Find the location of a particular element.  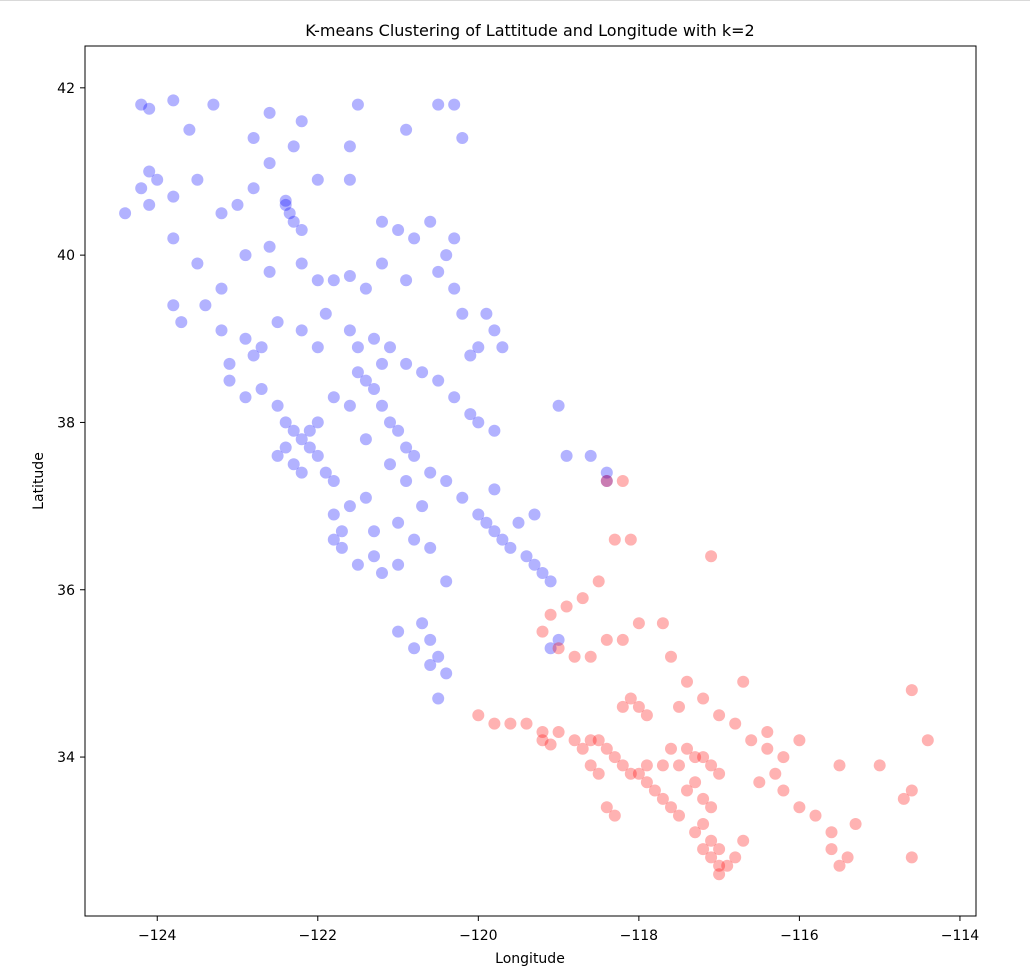

y-tick-label: 42 is located at coordinates (66, 89).